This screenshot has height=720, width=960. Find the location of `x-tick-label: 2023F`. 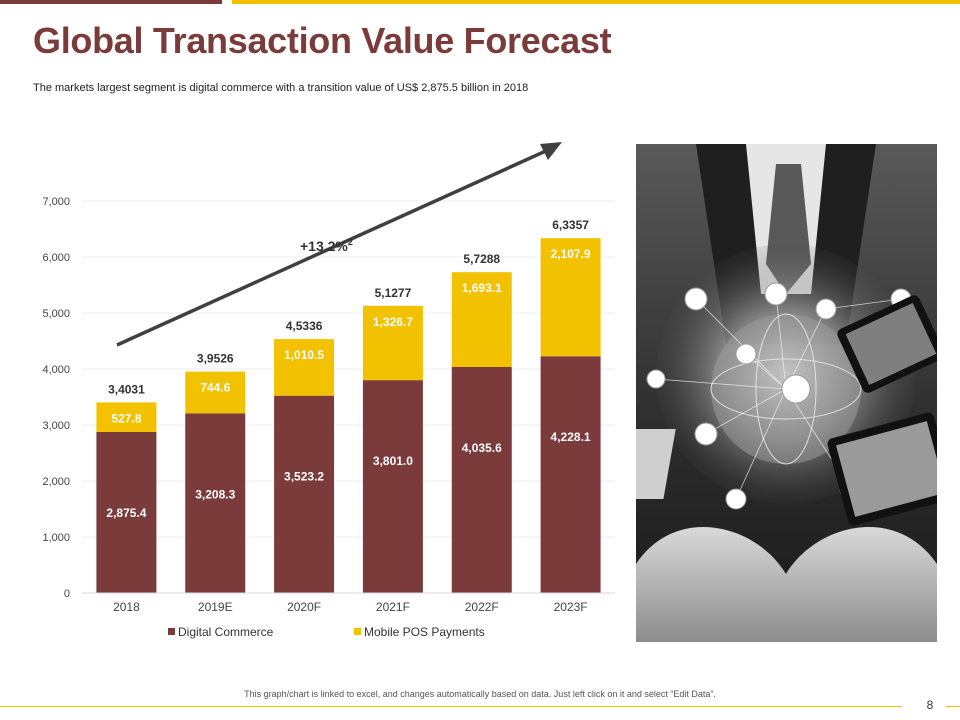

x-tick-label: 2023F is located at coordinates (571, 607).